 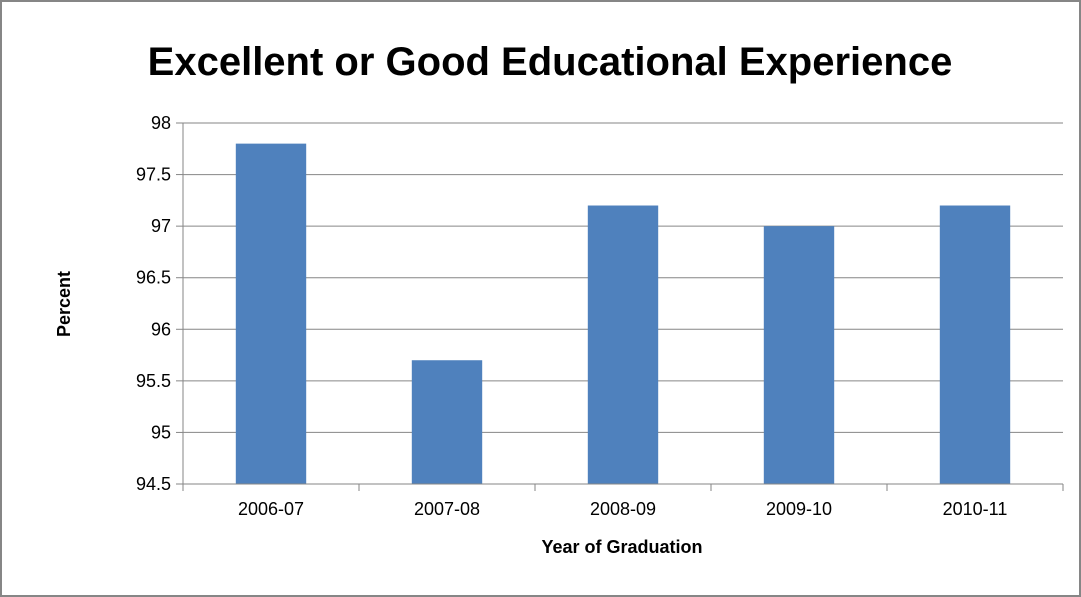 I want to click on y-axis-title: Percent, so click(x=64, y=304).